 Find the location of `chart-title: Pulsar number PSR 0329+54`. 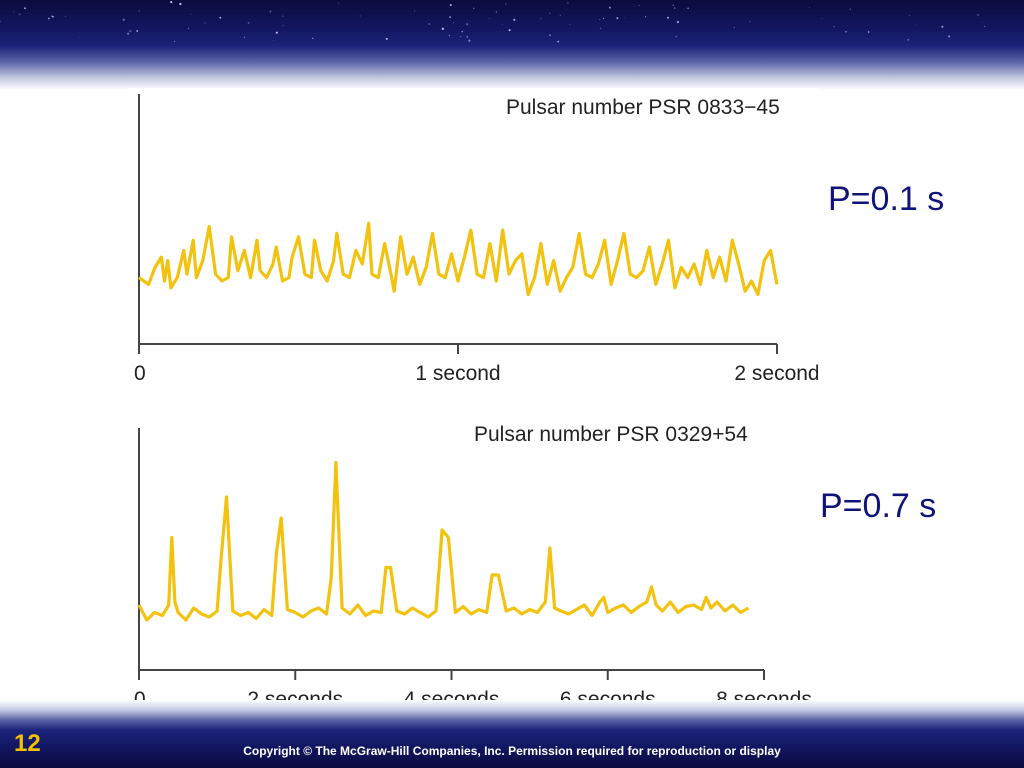

chart-title: Pulsar number PSR 0329+54 is located at coordinates (611, 434).